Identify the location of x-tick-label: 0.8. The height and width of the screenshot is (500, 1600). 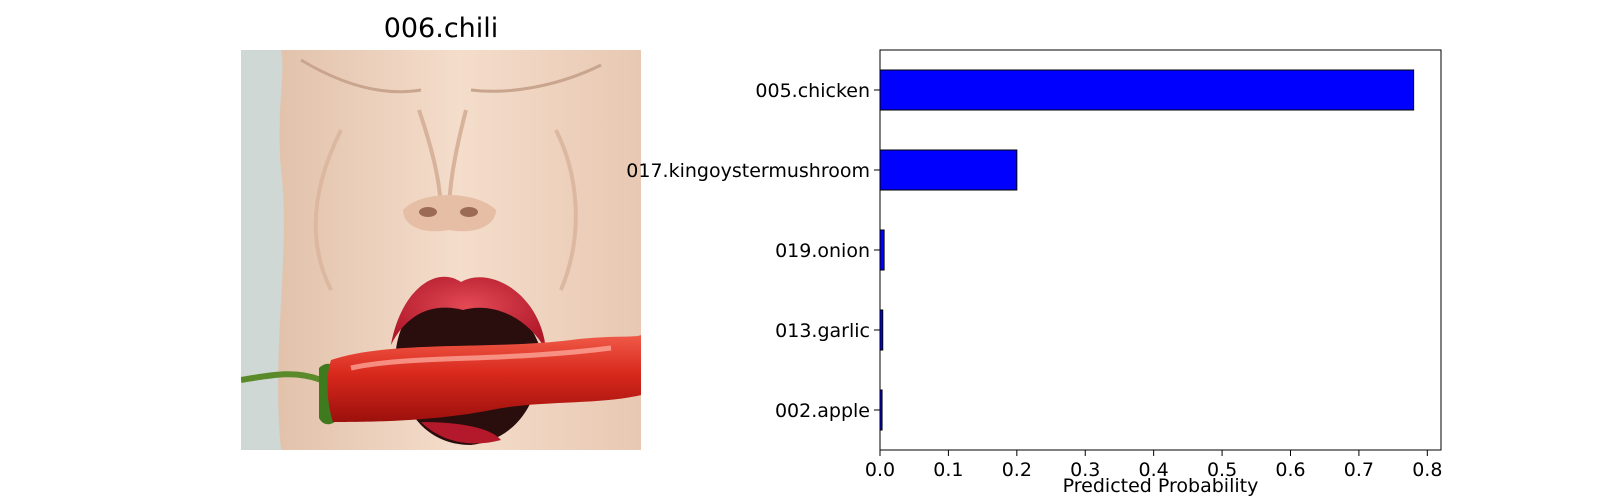
(1427, 470).